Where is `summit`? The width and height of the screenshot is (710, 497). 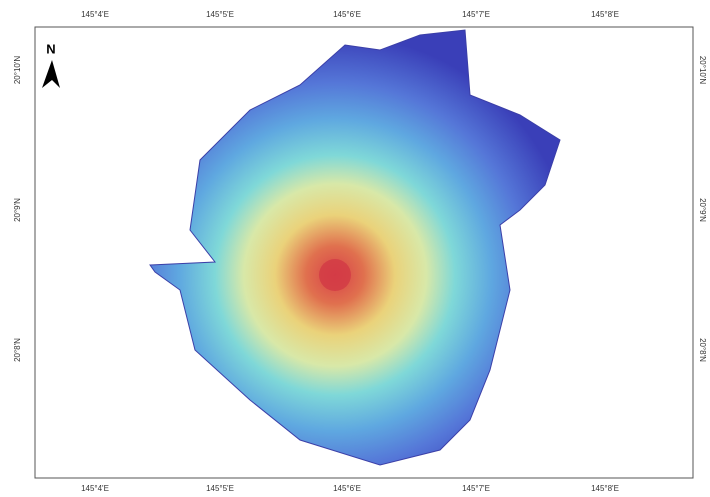
summit is located at coordinates (335, 275).